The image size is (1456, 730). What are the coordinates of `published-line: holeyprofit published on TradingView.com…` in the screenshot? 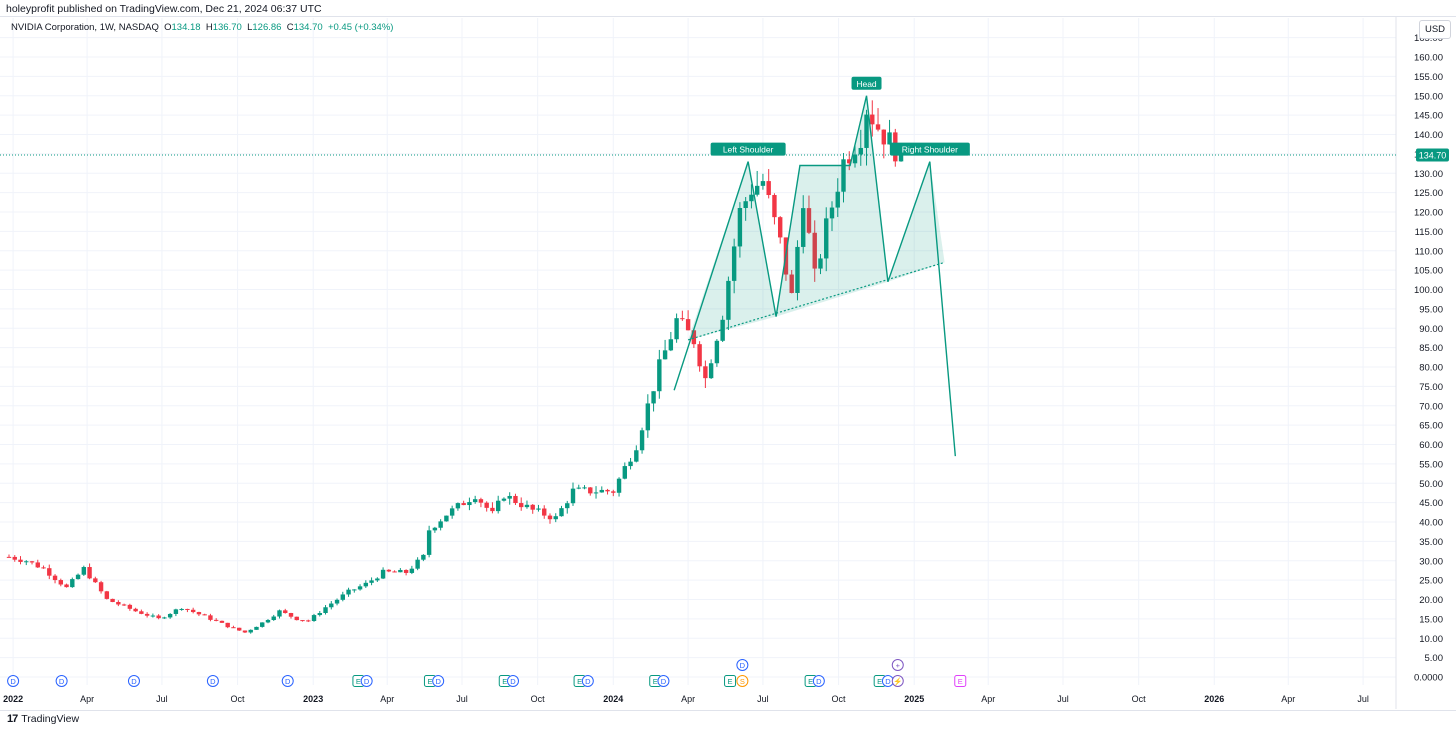 It's located at (164, 9).